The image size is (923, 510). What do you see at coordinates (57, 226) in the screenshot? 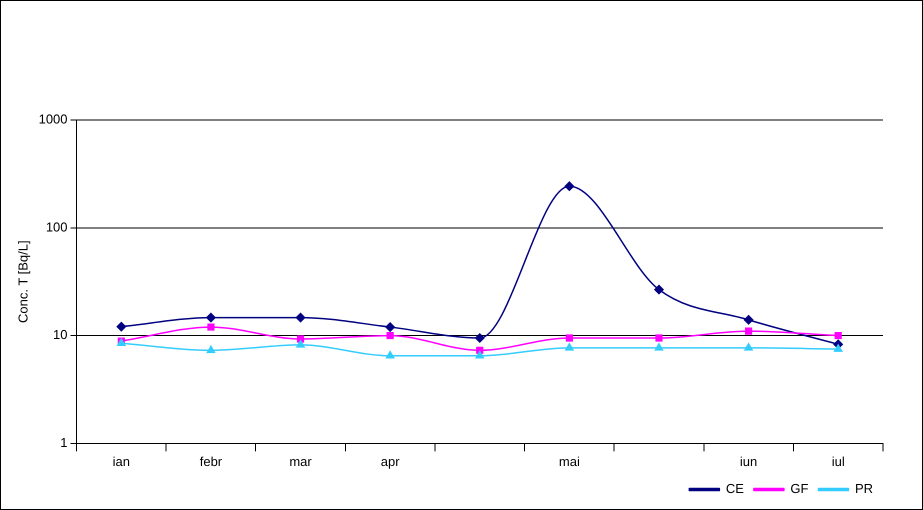
I see `y-tick-label: 100` at bounding box center [57, 226].